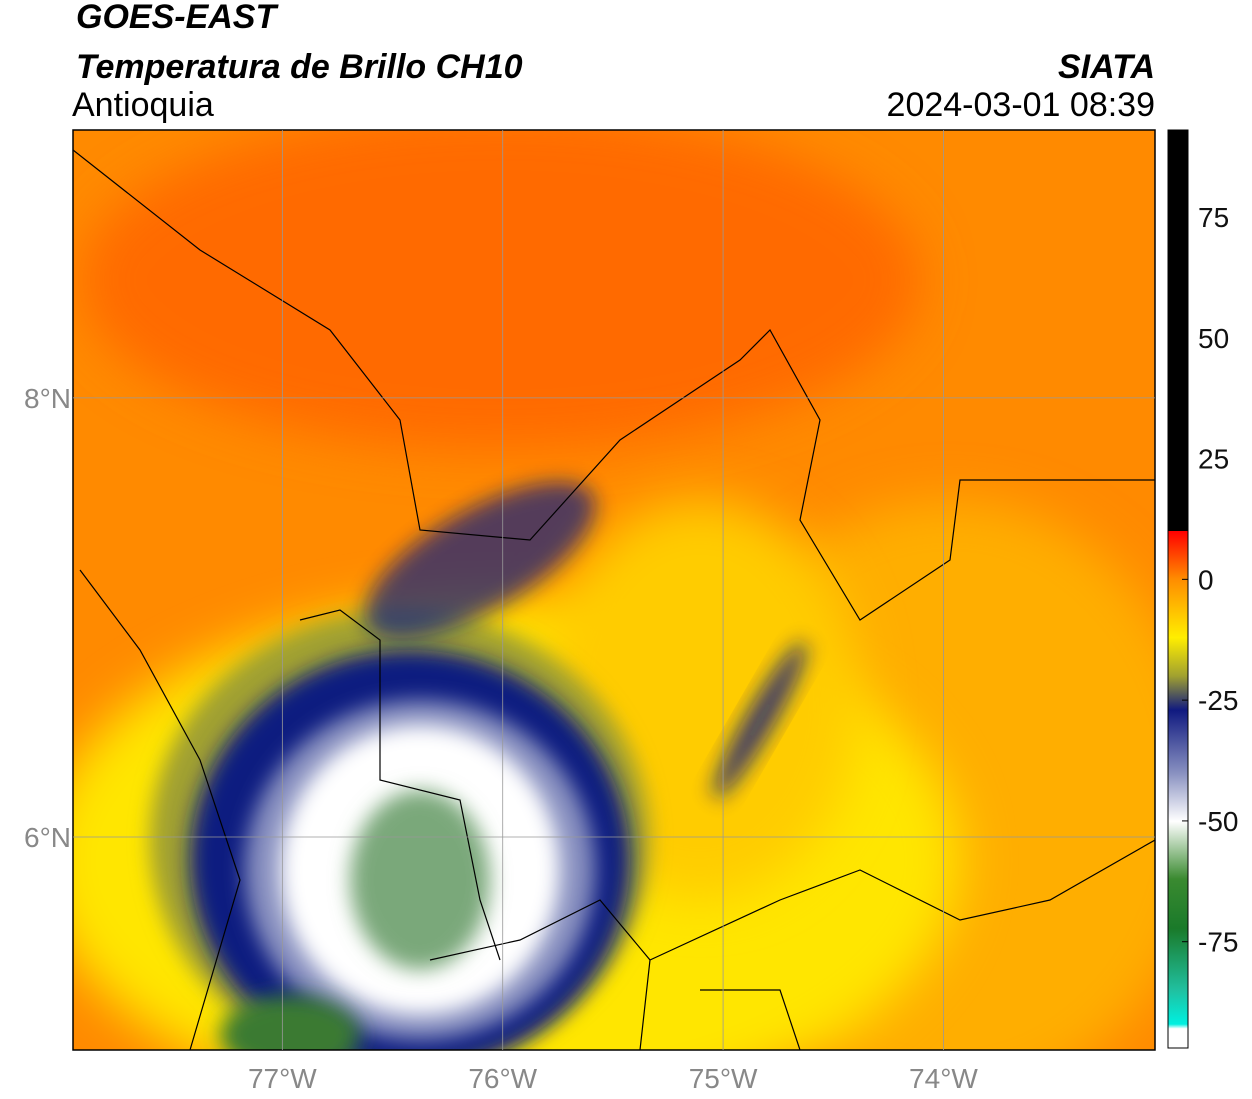 Image resolution: width=1252 pixels, height=1099 pixels. What do you see at coordinates (1206, 579) in the screenshot?
I see `colorbar-tick-label: 0` at bounding box center [1206, 579].